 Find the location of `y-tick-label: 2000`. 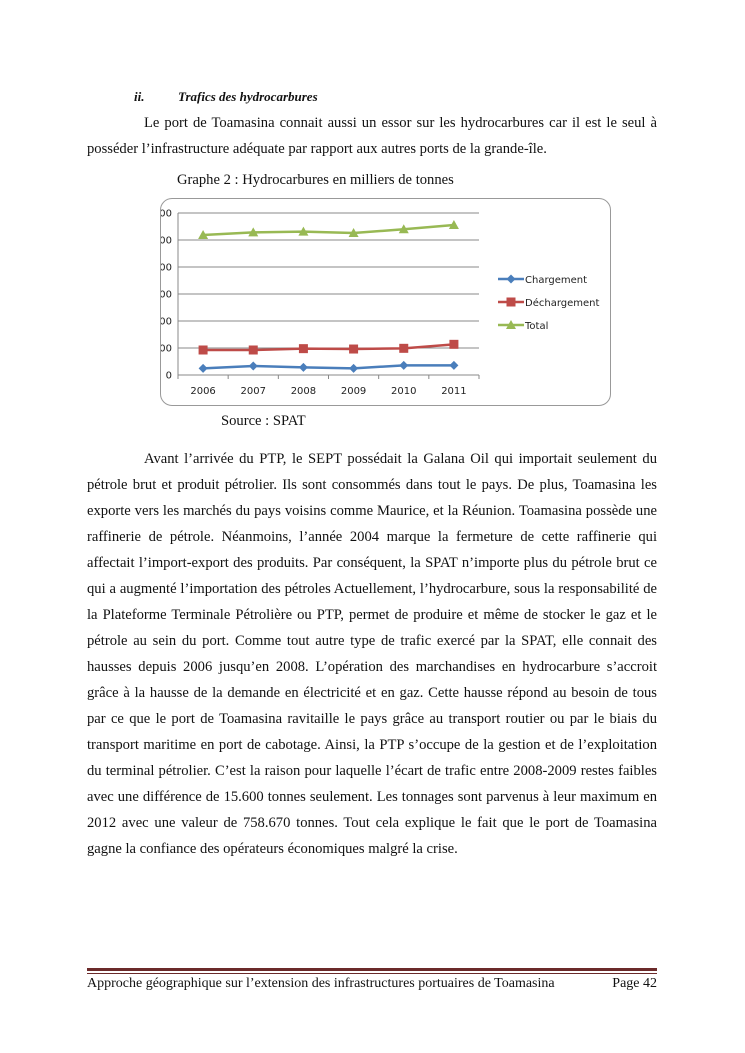

y-tick-label: 2000 is located at coordinates (166, 268).